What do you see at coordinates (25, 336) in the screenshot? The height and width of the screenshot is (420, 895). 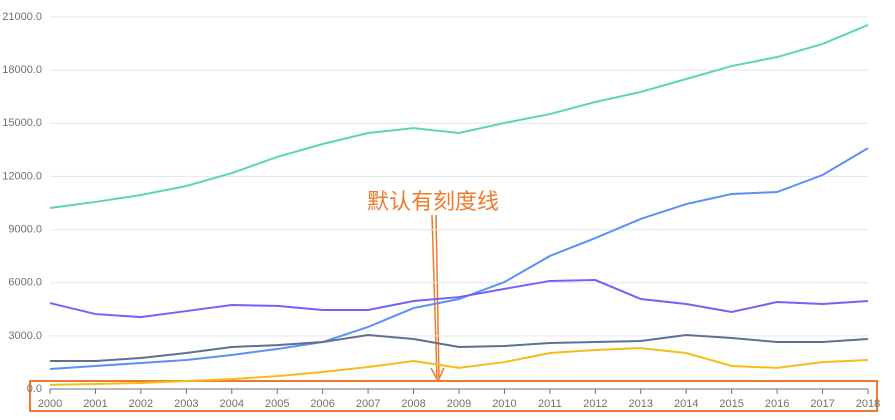 I see `y-tick-label: 3000.0` at bounding box center [25, 336].